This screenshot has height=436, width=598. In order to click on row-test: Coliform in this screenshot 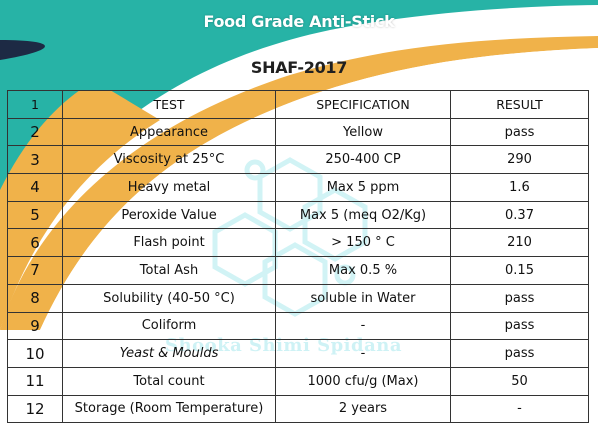, I will do `click(169, 326)`.